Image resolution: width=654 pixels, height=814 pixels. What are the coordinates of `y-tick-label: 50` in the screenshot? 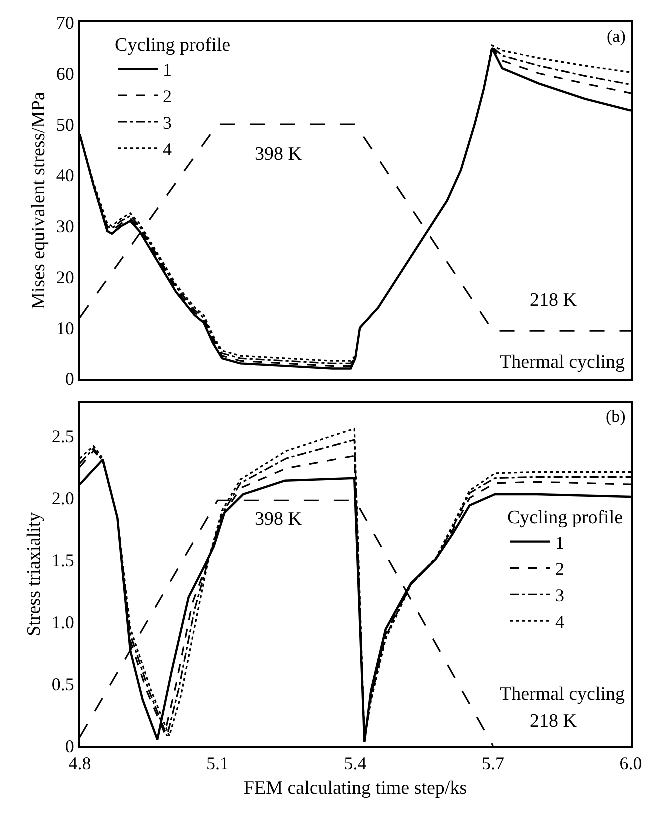 It's located at (65, 124).